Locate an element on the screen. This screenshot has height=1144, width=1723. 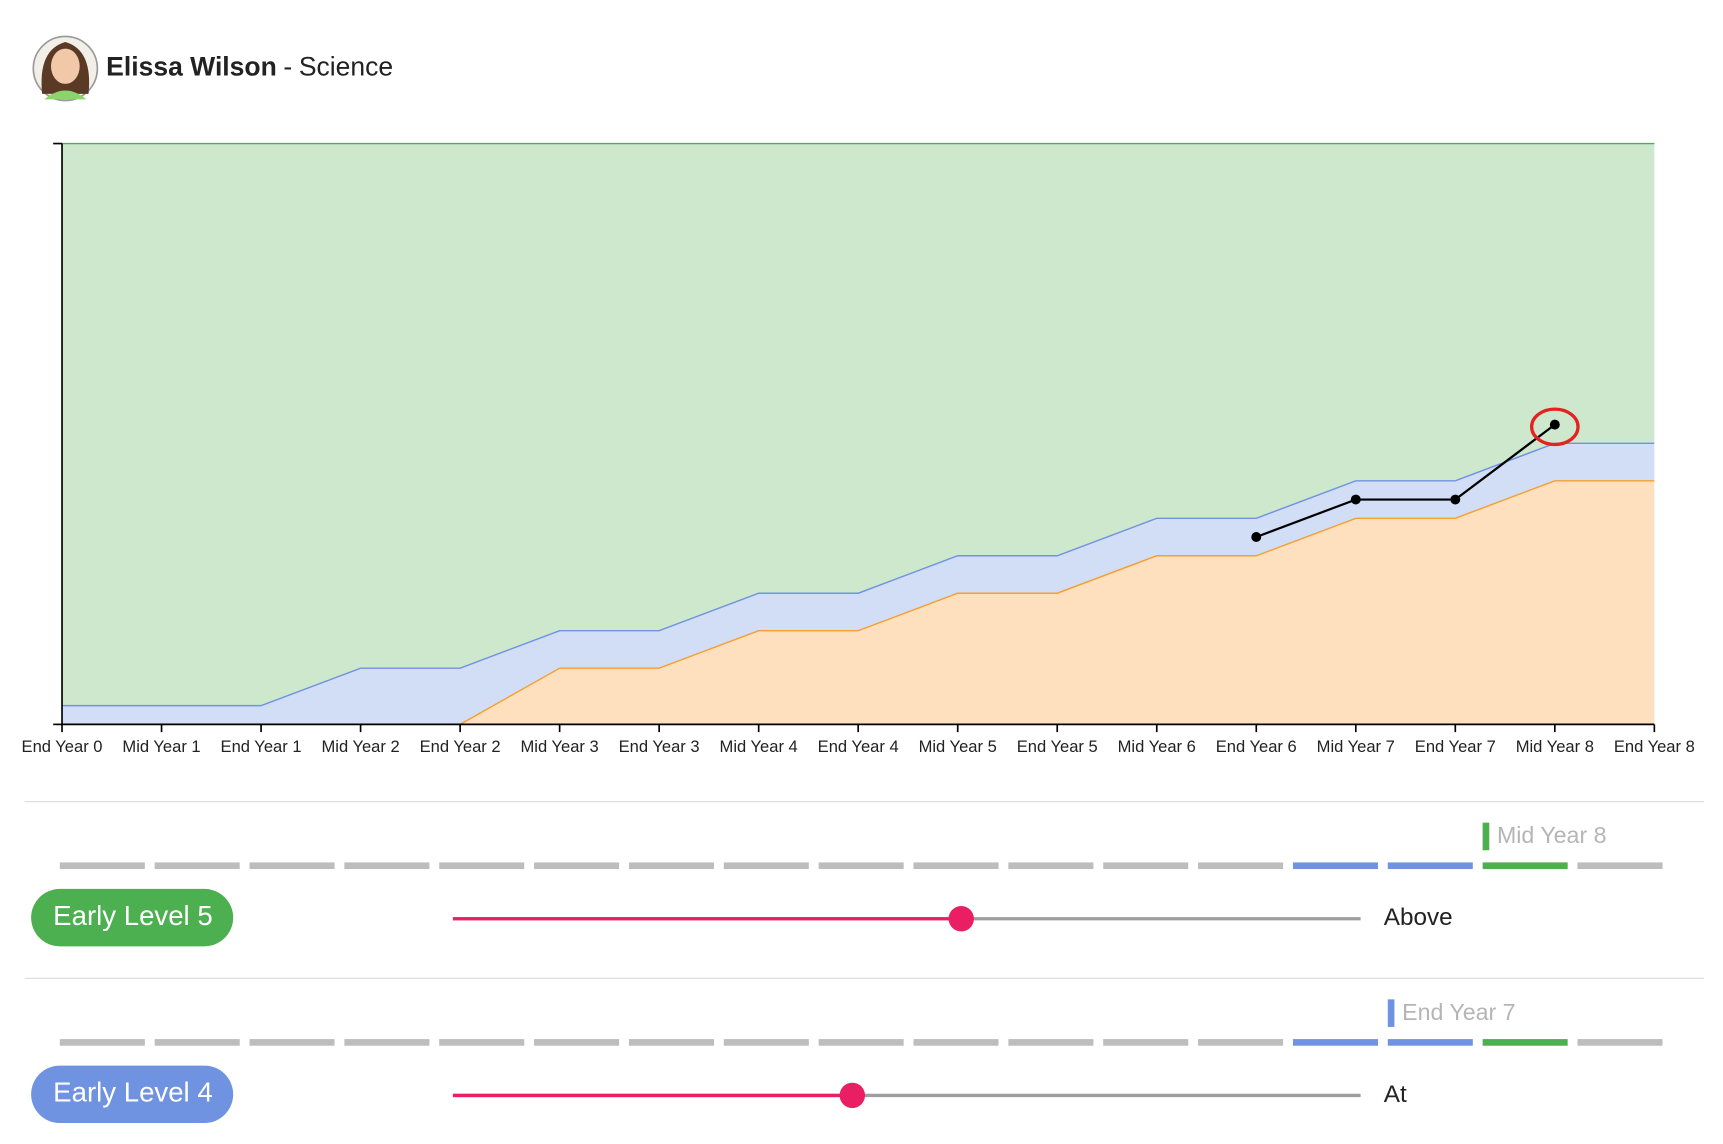
x-tick-label: Mid Year 7 is located at coordinates (1356, 746).